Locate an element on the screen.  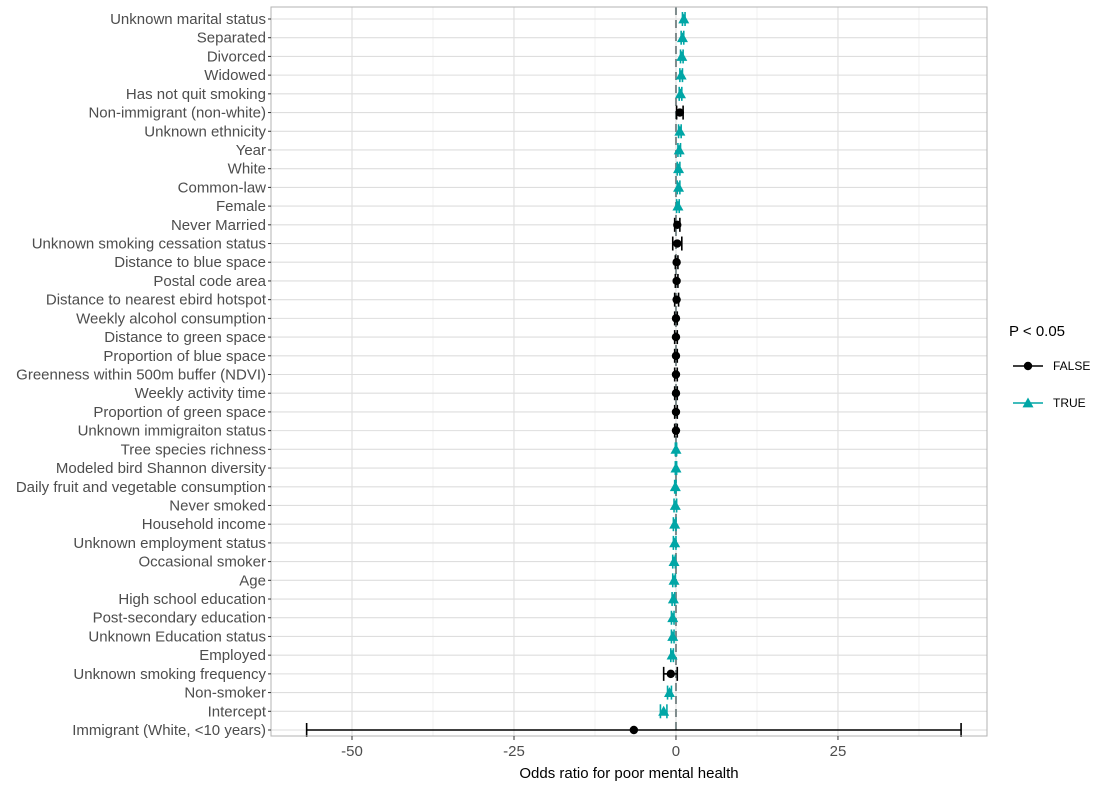
y-tick-label: Immigrant (White, <10 years) is located at coordinates (169, 730).